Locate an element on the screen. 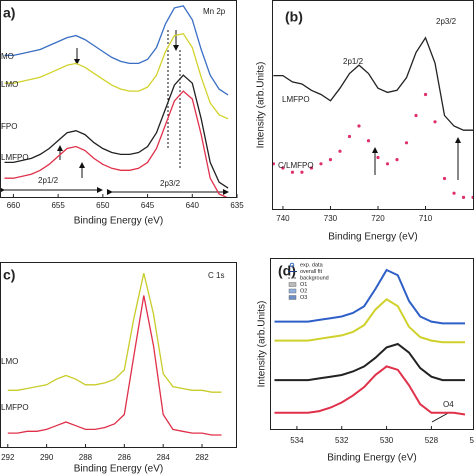  x-tick-label: 740 is located at coordinates (283, 218).